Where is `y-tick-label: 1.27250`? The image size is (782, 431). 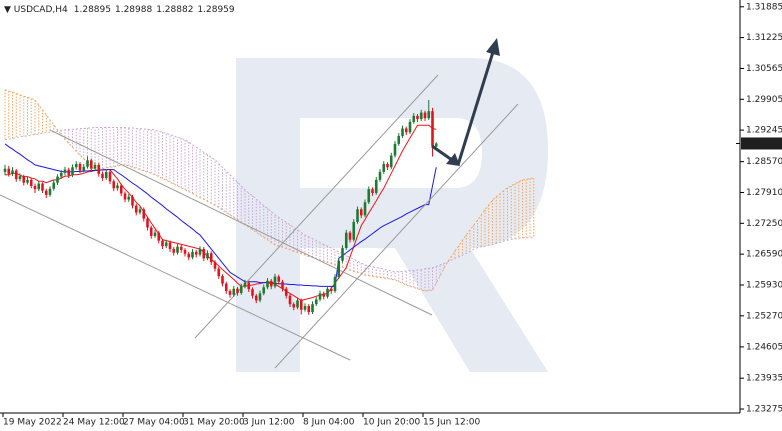 y-tick-label: 1.27250 is located at coordinates (764, 224).